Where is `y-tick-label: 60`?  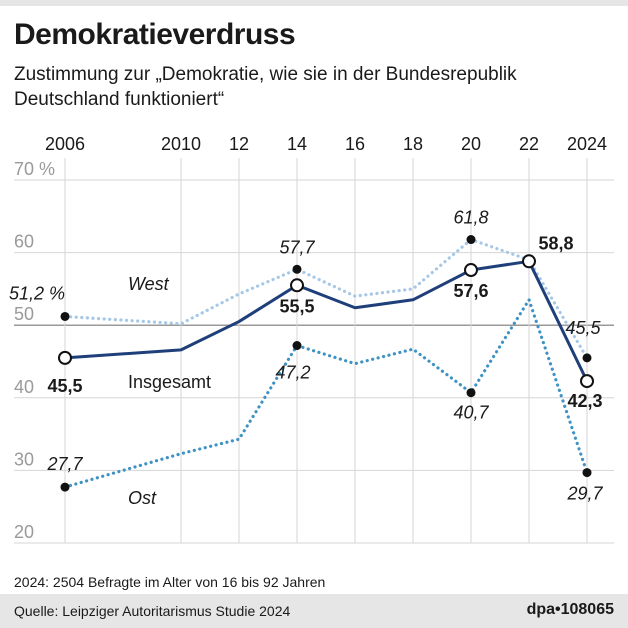 y-tick-label: 60 is located at coordinates (24, 242).